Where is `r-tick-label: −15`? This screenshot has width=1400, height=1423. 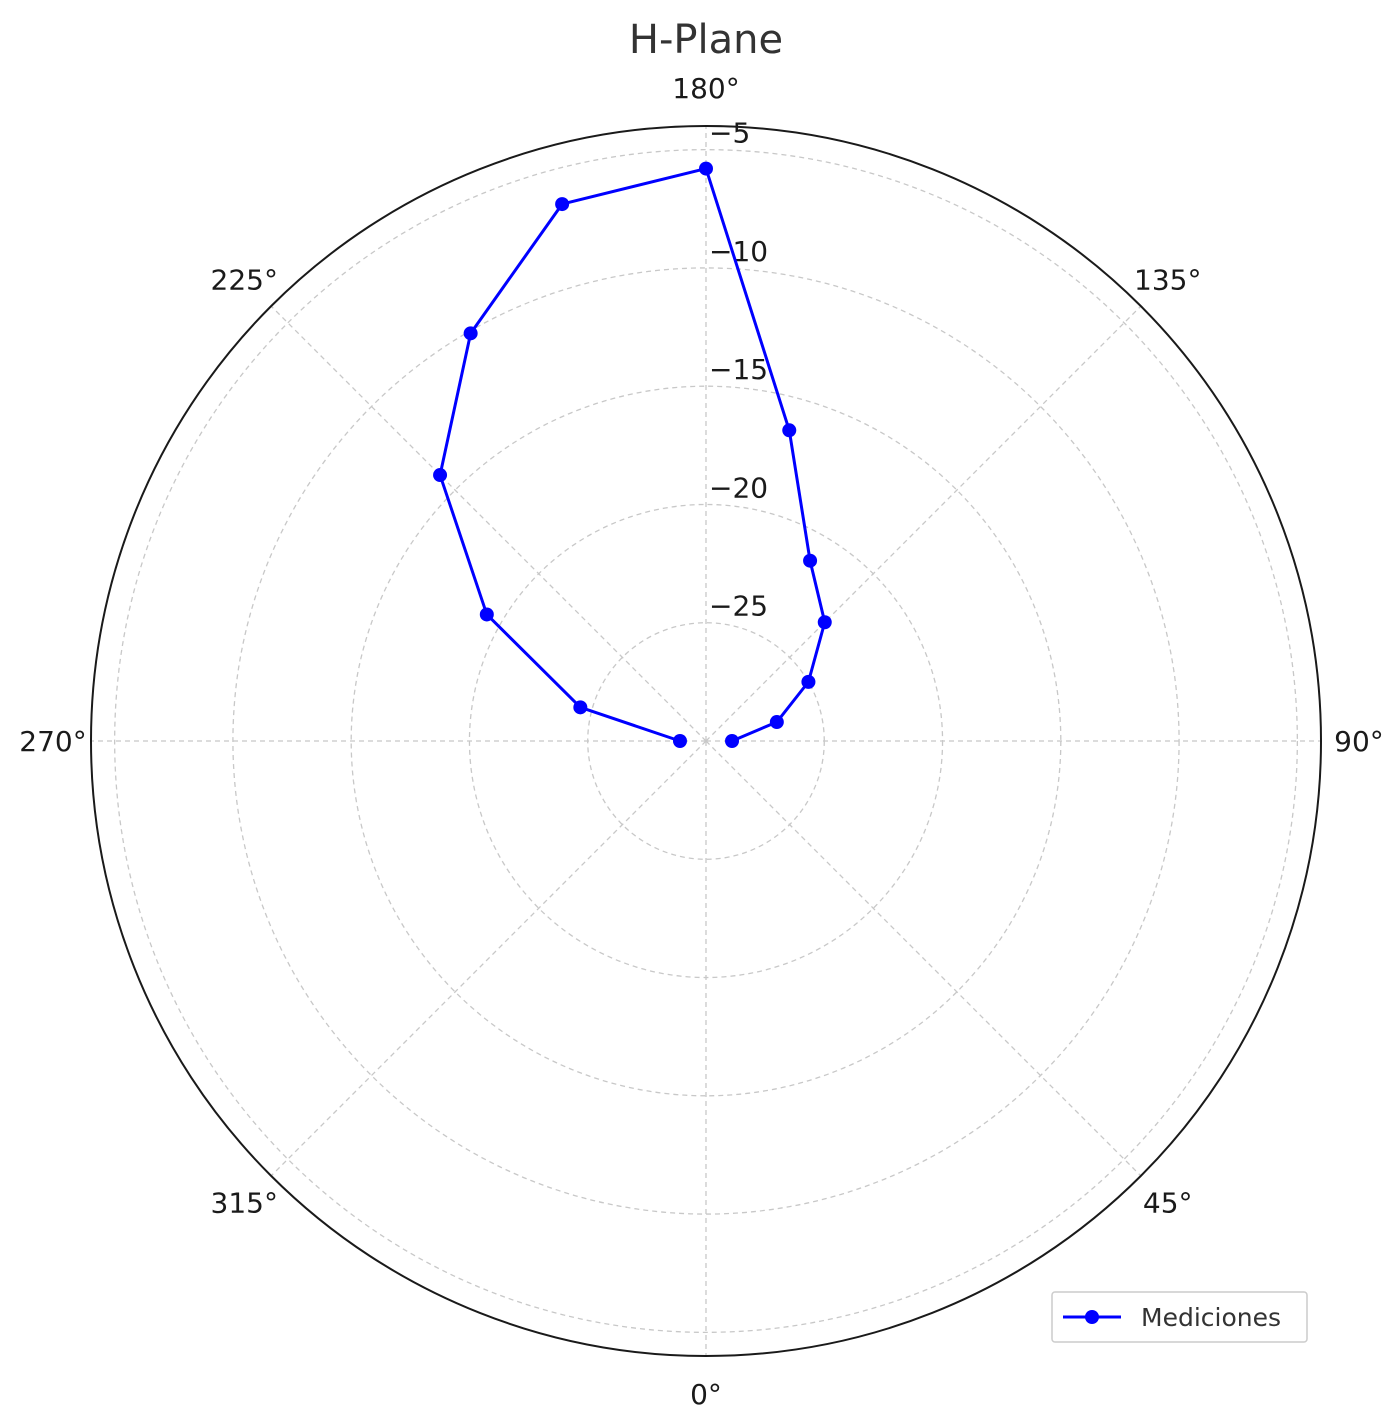 r-tick-label: −15 is located at coordinates (738, 369).